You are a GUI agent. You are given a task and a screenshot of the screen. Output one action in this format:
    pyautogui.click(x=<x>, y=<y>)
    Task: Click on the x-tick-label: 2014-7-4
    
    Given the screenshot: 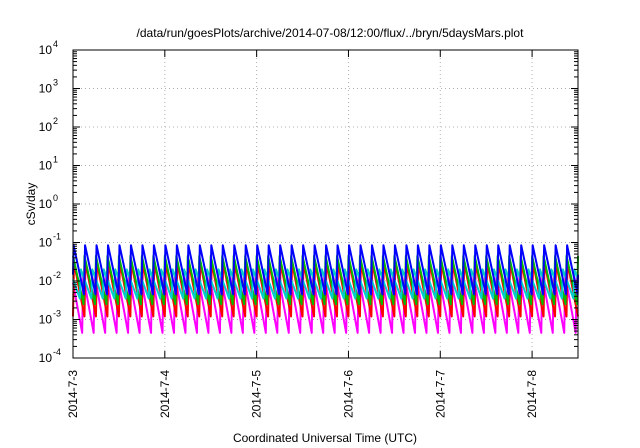 What is the action you would take?
    pyautogui.click(x=165, y=394)
    